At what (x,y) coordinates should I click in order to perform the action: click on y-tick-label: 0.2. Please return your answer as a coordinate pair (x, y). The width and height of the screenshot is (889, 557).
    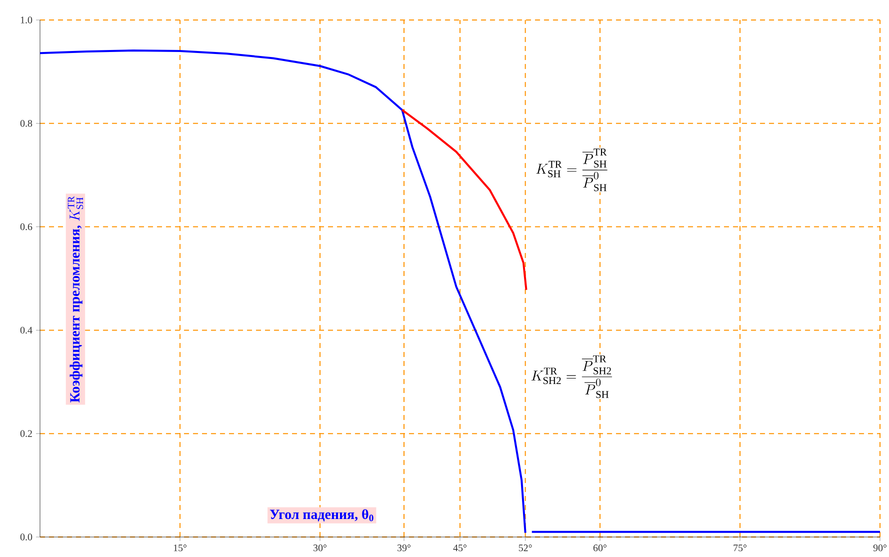
    Looking at the image, I should click on (26, 433).